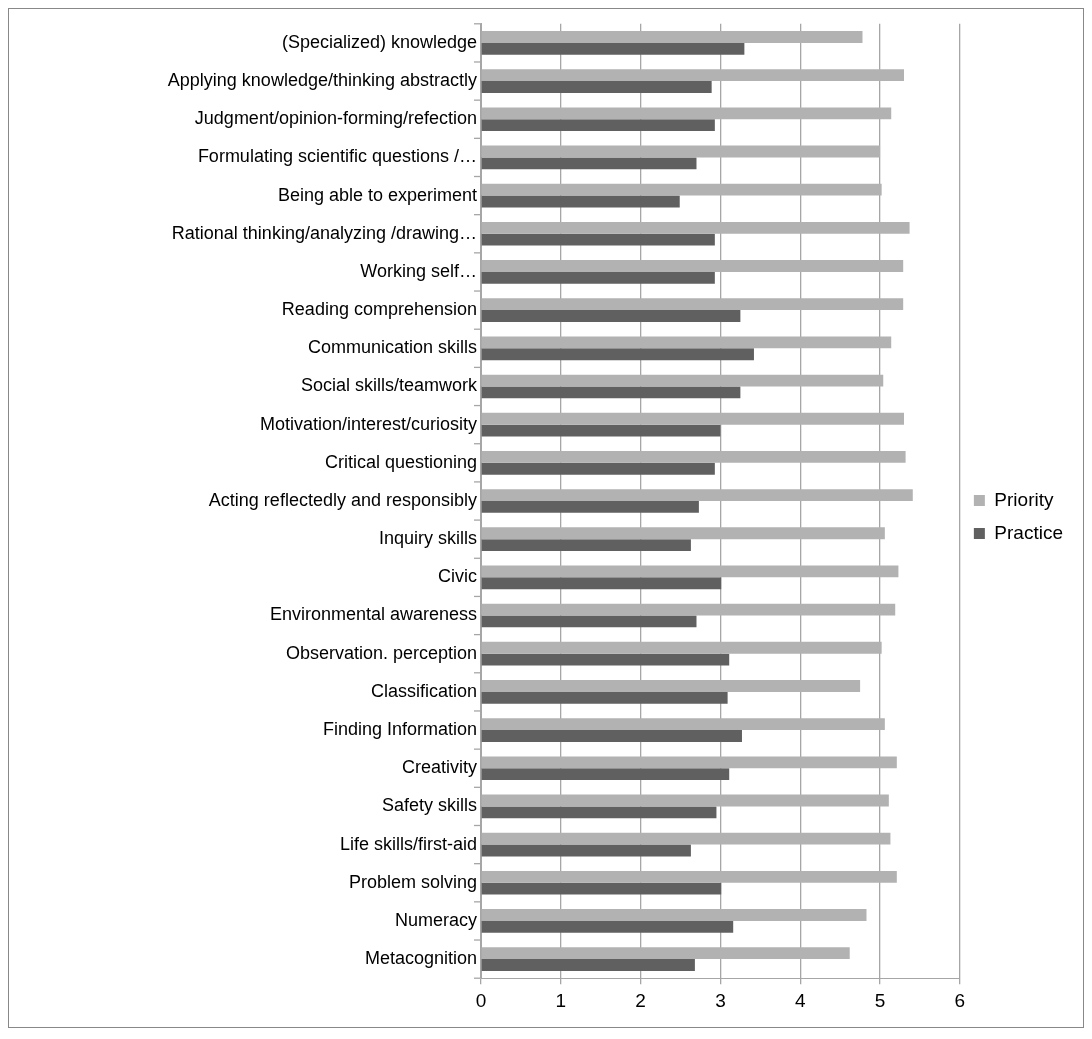 This screenshot has height=1039, width=1092. I want to click on y-tick-label: Life skills/first-aid, so click(408, 843).